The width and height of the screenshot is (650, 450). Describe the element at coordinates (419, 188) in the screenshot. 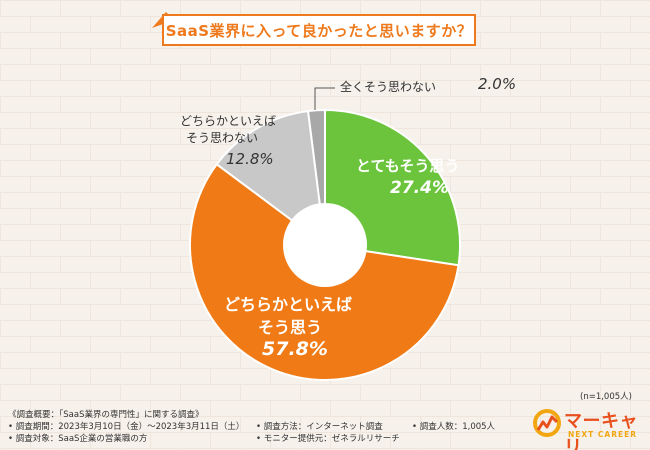

I see `label-very-yes-pct: 27.4%` at that location.